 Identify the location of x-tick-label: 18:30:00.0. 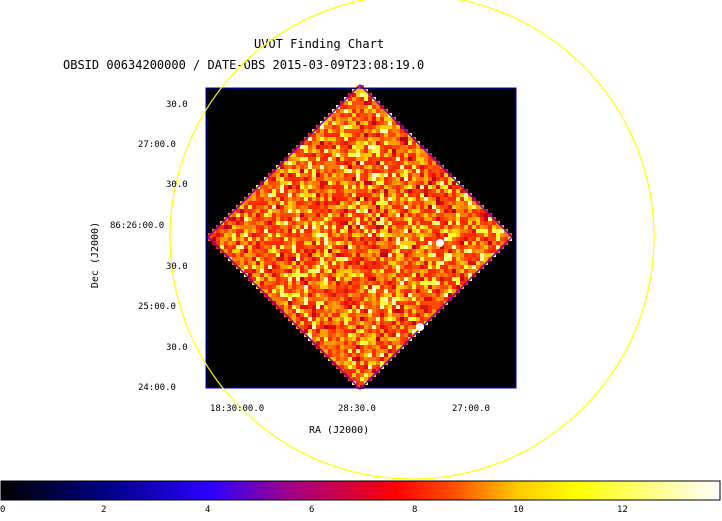
(237, 409).